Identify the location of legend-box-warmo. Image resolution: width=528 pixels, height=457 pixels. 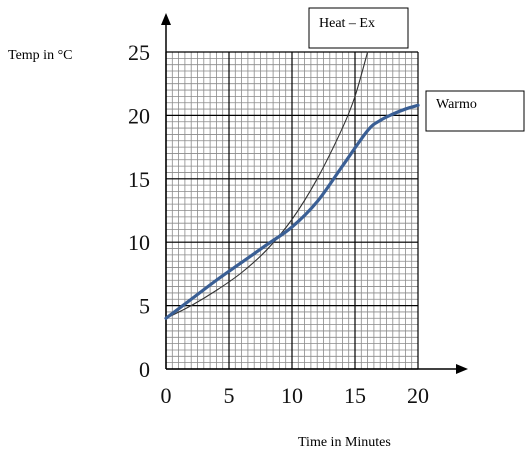
(475, 111).